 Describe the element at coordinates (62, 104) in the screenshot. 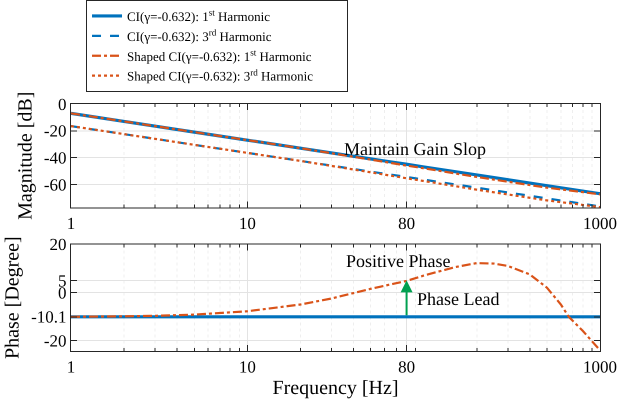

I see `y-tick-label: 0` at that location.